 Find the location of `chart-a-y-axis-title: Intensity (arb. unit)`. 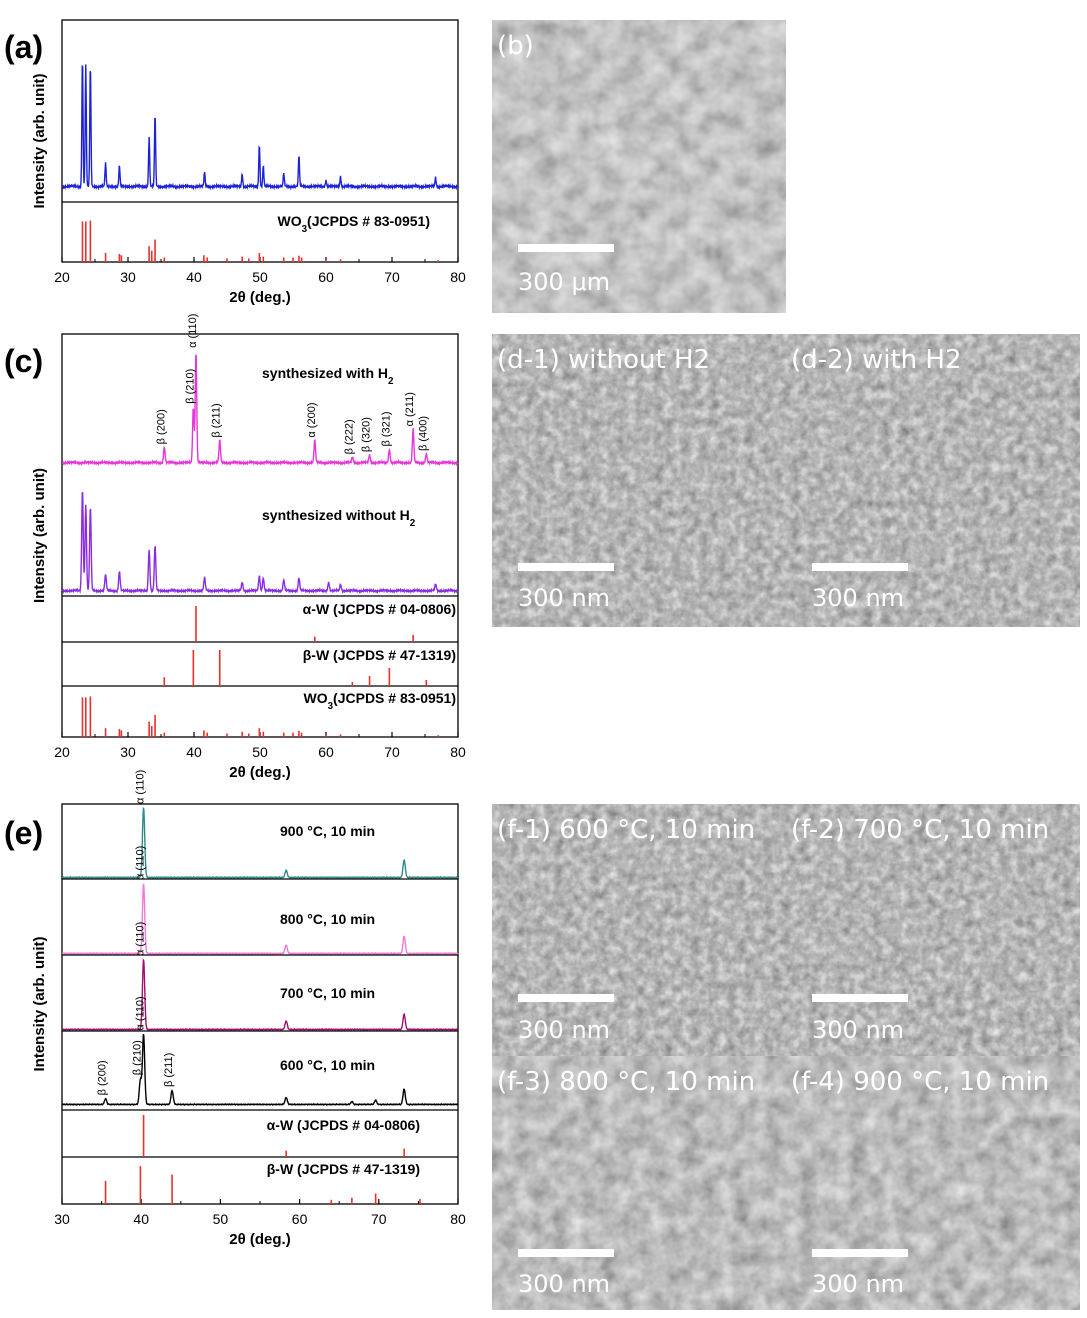

chart-a-y-axis-title: Intensity (arb. unit) is located at coordinates (39, 140).